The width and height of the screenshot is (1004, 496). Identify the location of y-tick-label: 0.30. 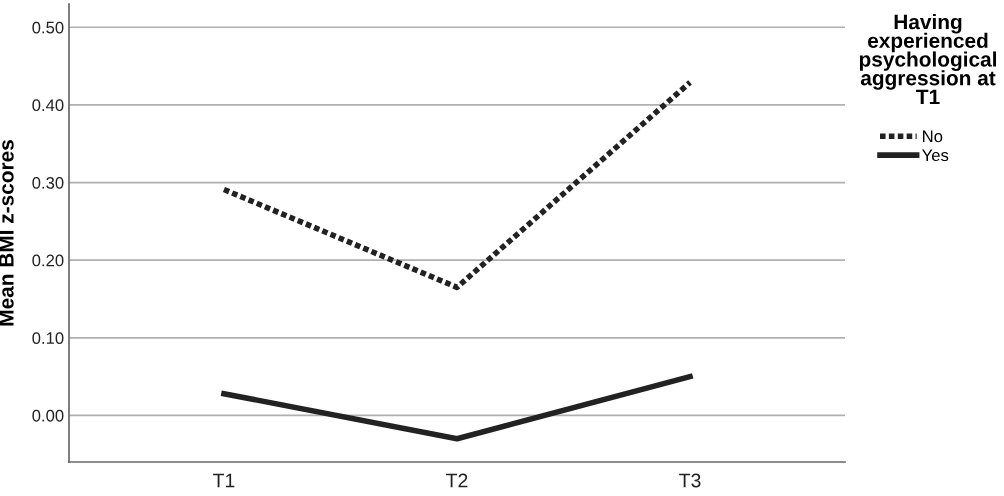
(48, 182).